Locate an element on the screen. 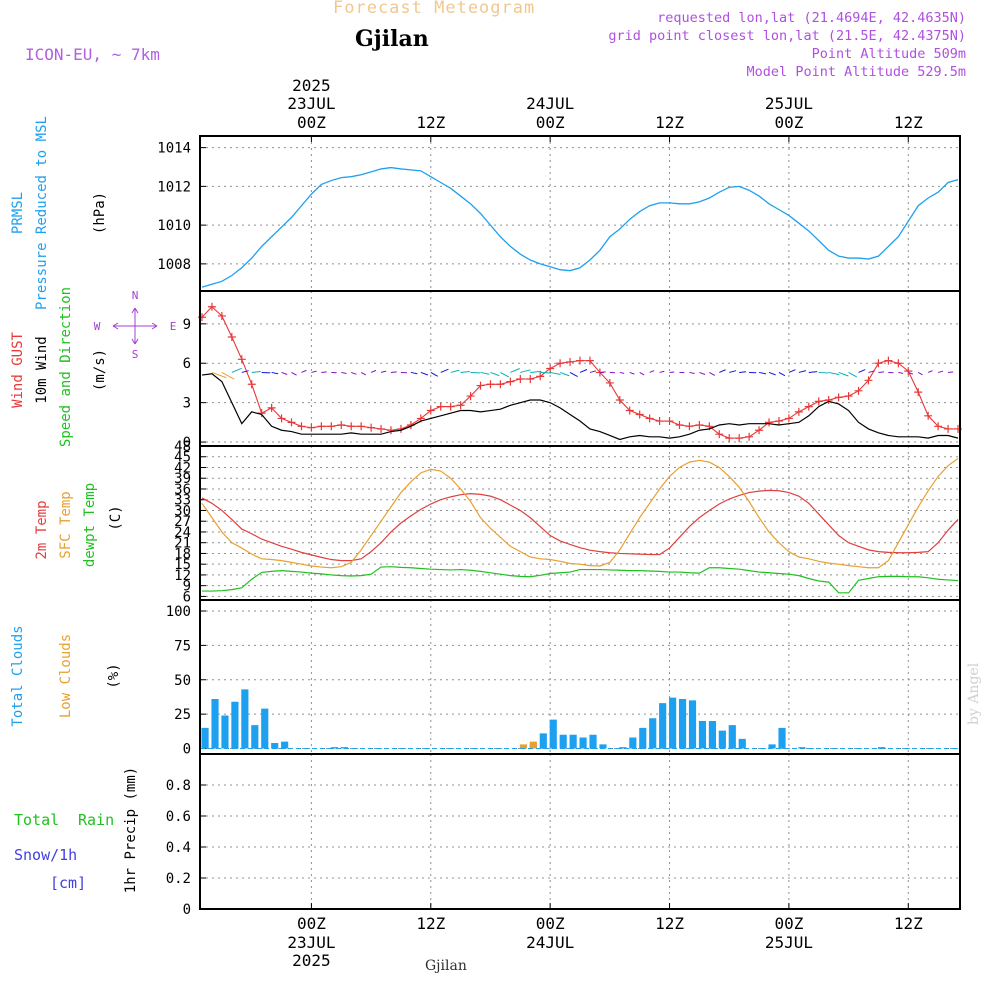 The width and height of the screenshot is (1000, 1000). sfc-temp-line is located at coordinates (580, 513).